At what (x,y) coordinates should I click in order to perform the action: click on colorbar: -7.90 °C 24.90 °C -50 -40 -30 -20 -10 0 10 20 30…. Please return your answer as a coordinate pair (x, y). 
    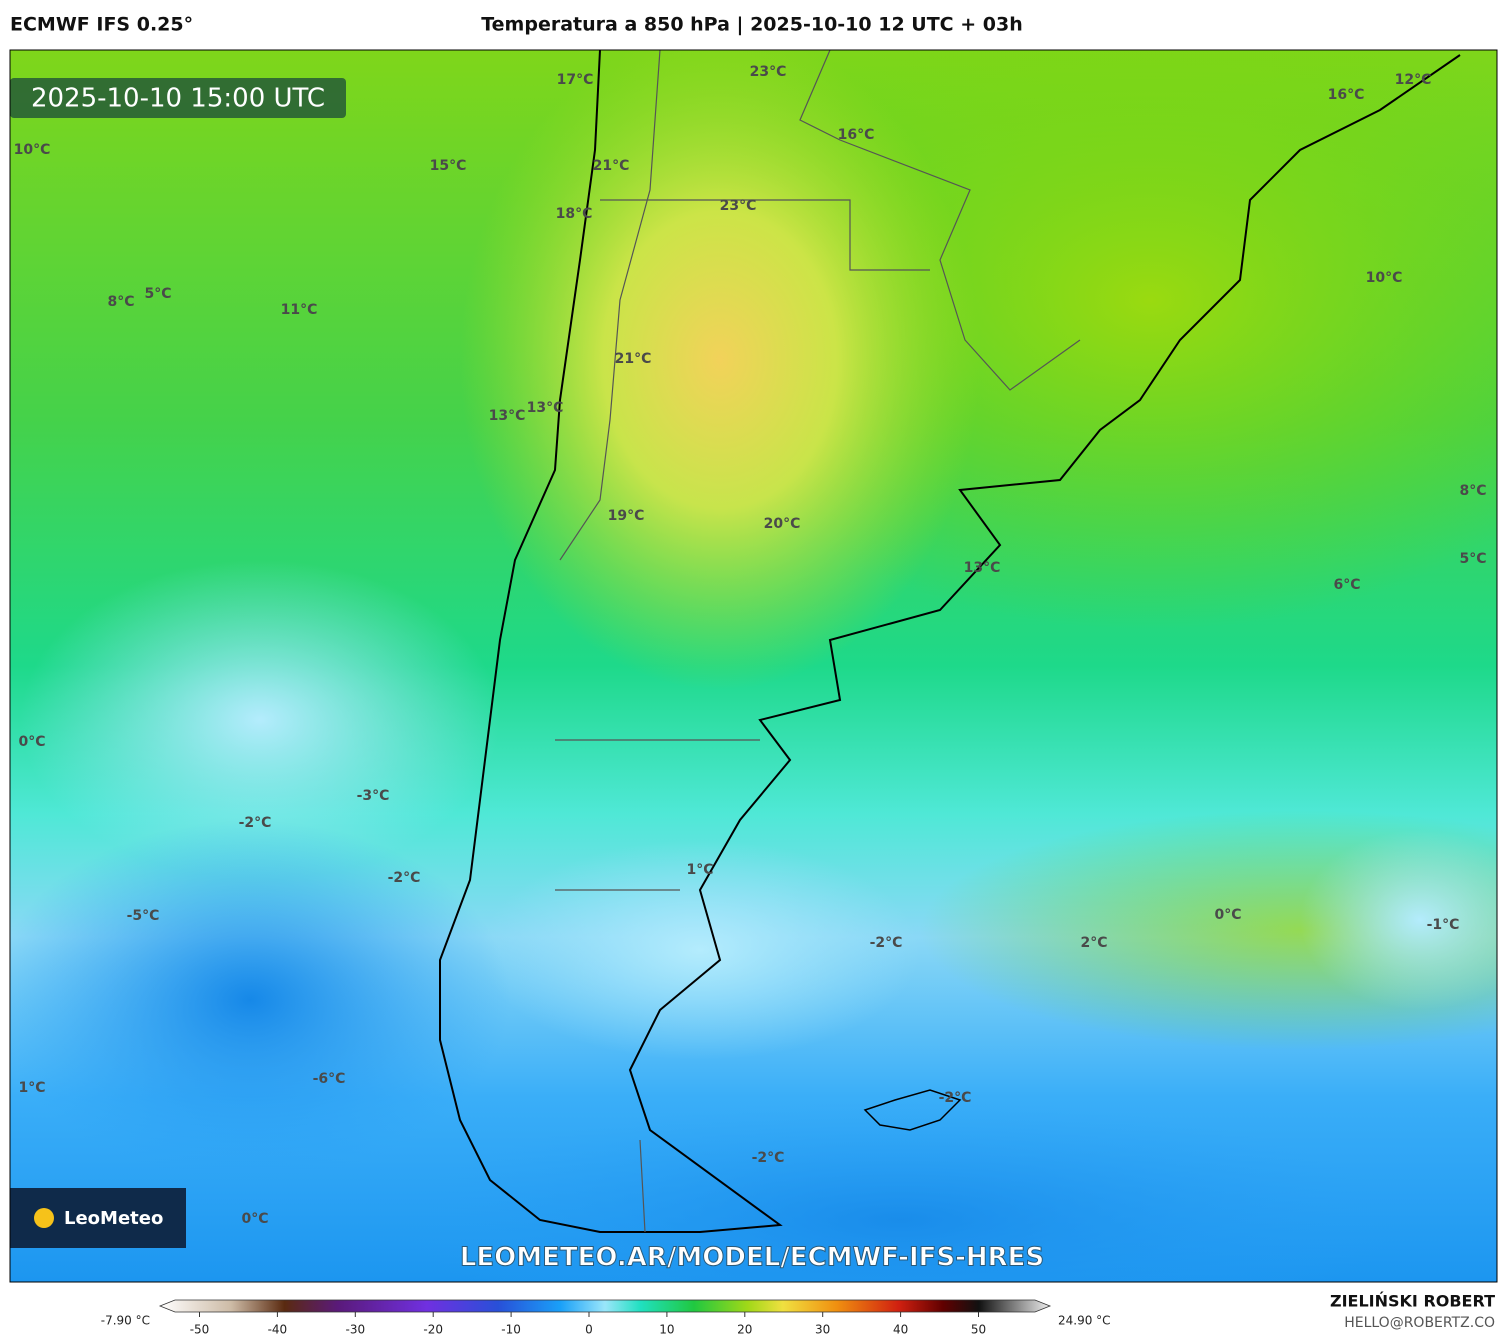
    Looking at the image, I should click on (606, 1318).